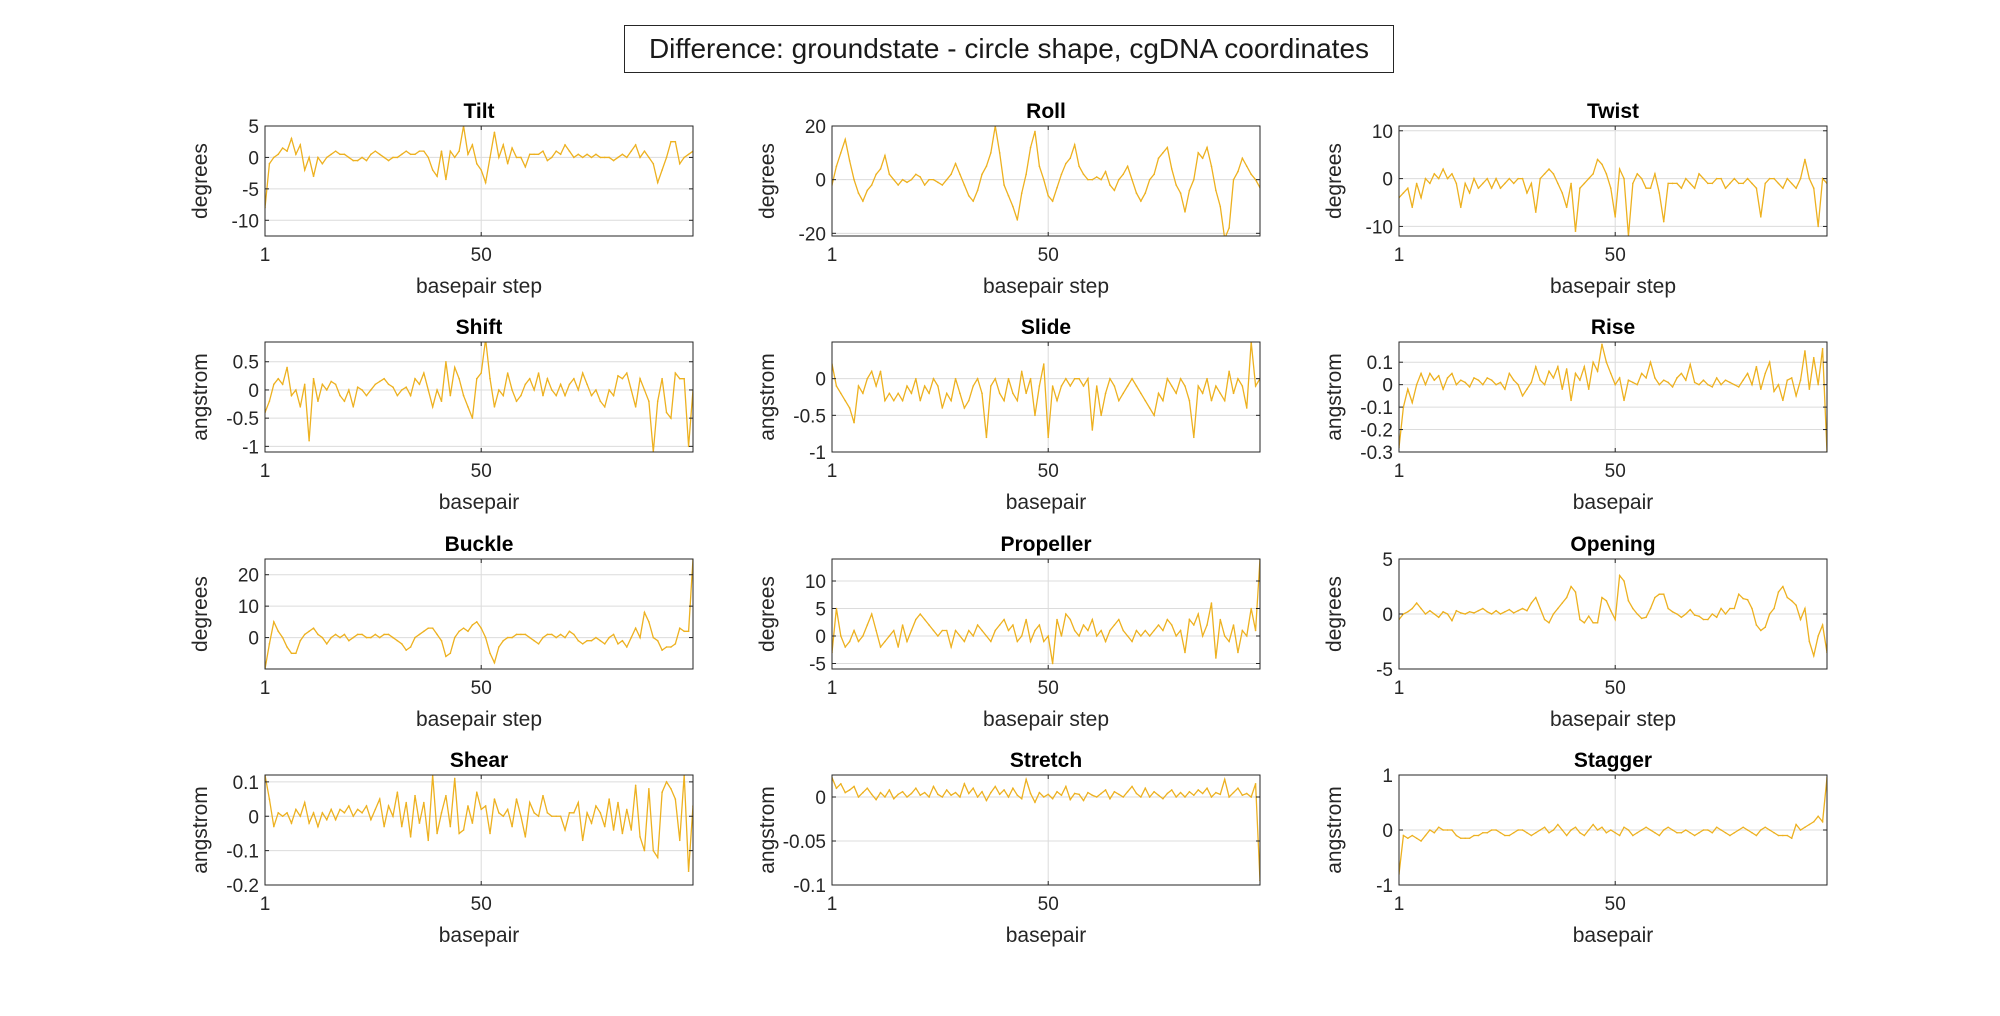  What do you see at coordinates (1615, 471) in the screenshot?
I see `x-tick-label: 50` at bounding box center [1615, 471].